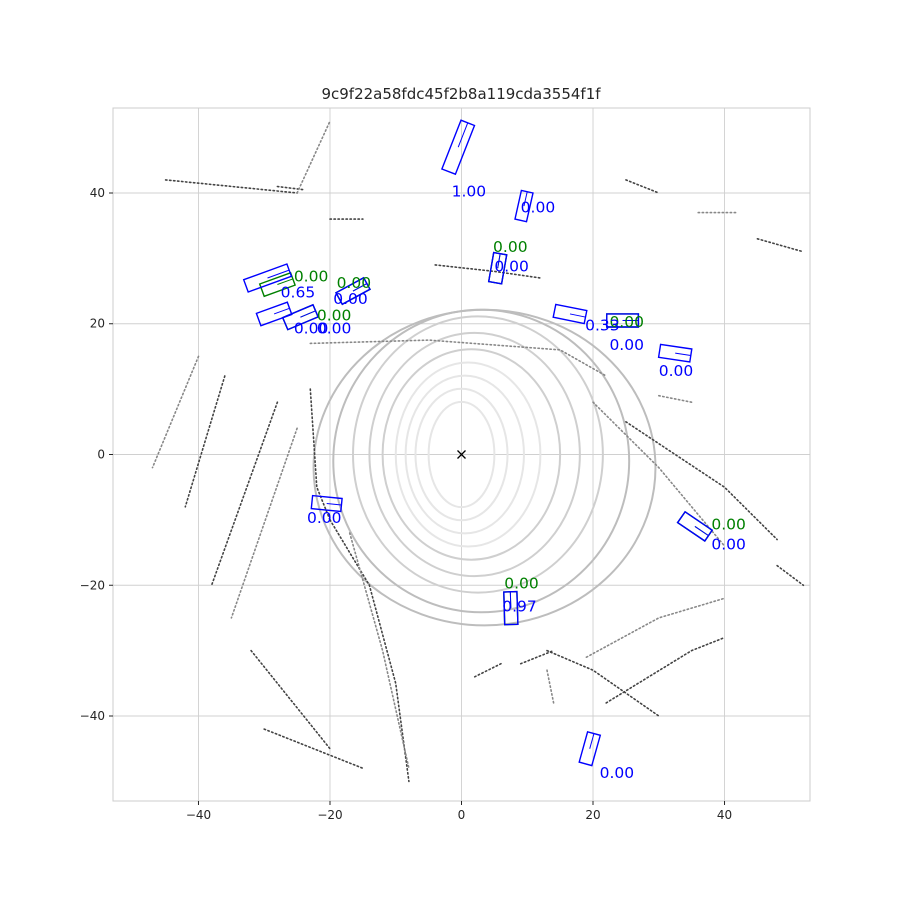 This screenshot has width=900, height=900. Describe the element at coordinates (298, 293) in the screenshot. I see `pred-score-label: 0.65` at that location.